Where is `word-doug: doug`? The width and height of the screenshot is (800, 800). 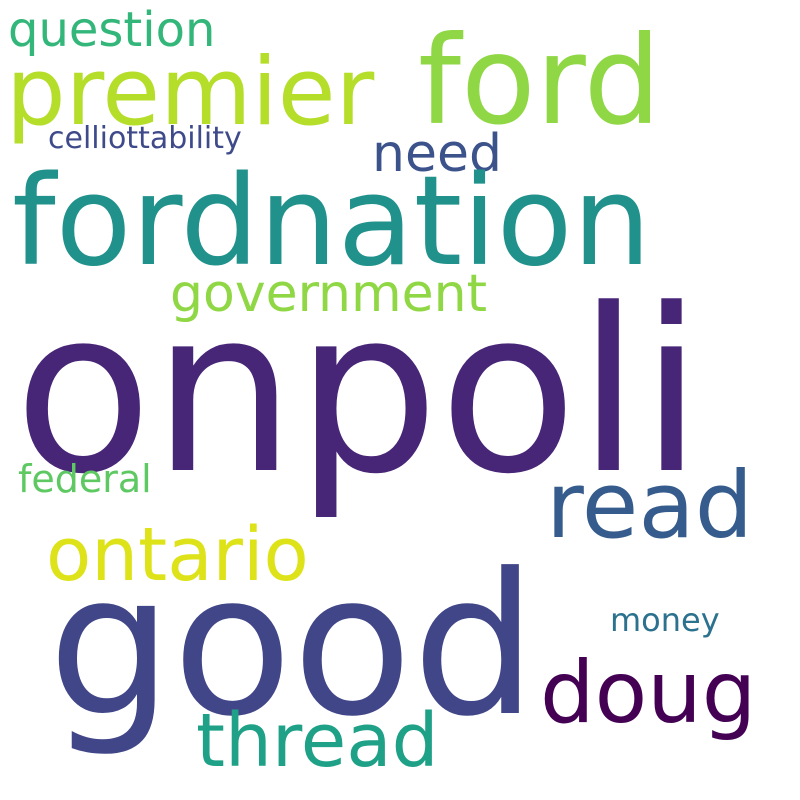
word-doug: doug is located at coordinates (648, 693).